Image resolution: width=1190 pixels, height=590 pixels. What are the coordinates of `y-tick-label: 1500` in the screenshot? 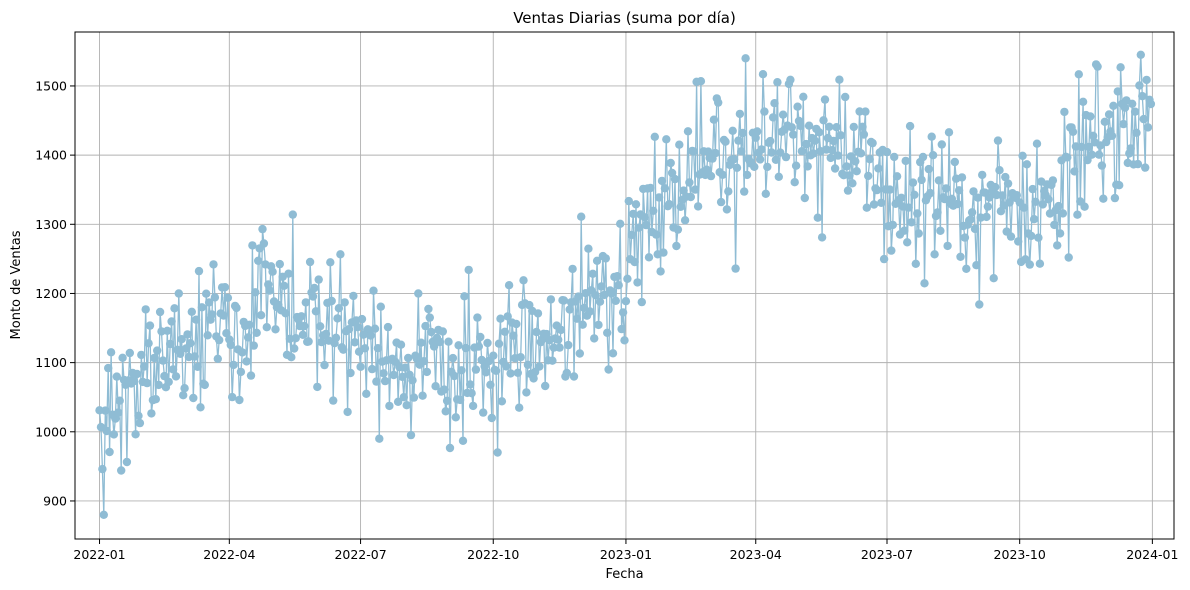 It's located at (51, 85).